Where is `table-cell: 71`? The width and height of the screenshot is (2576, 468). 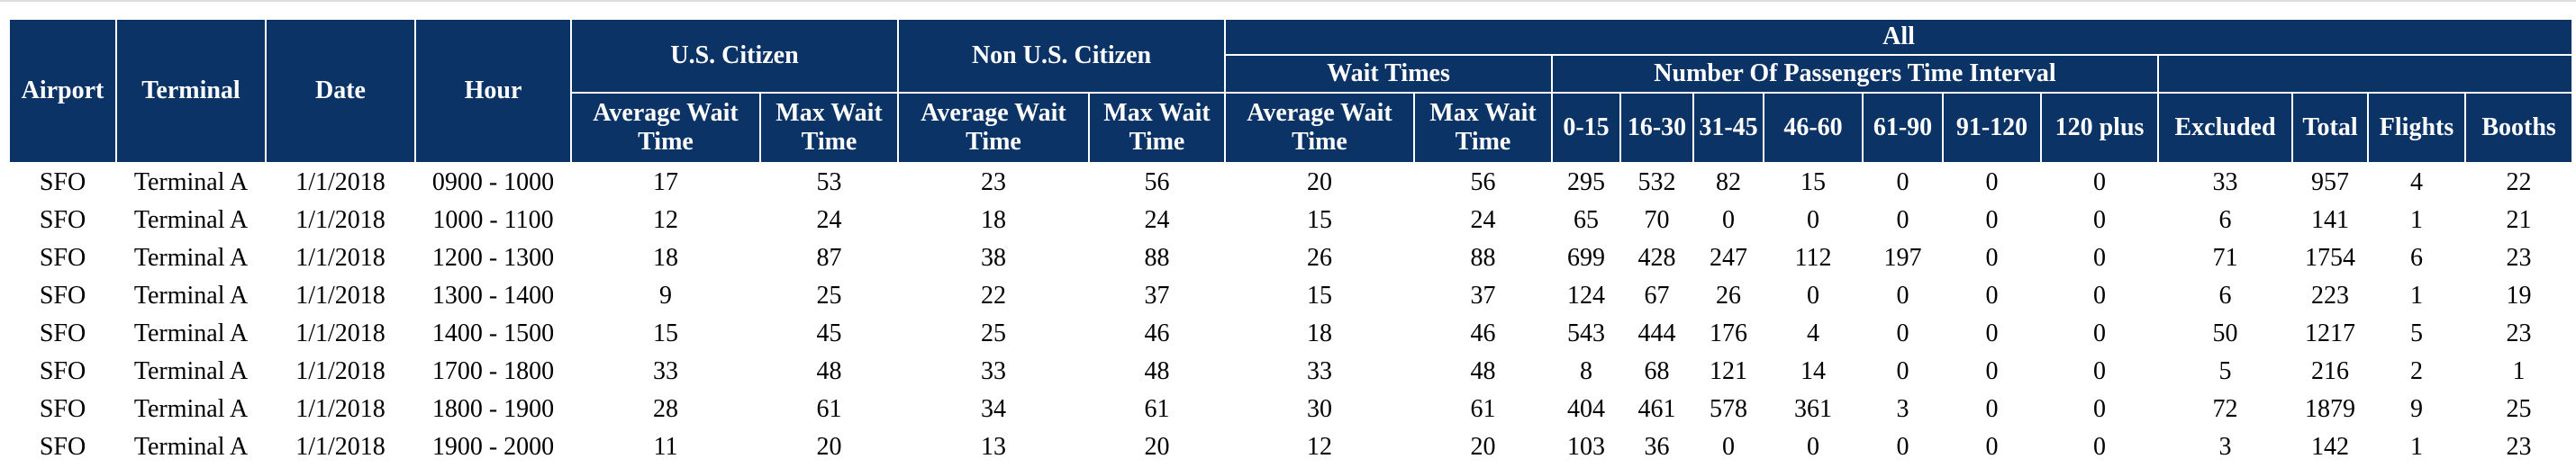
table-cell: 71 is located at coordinates (2225, 258).